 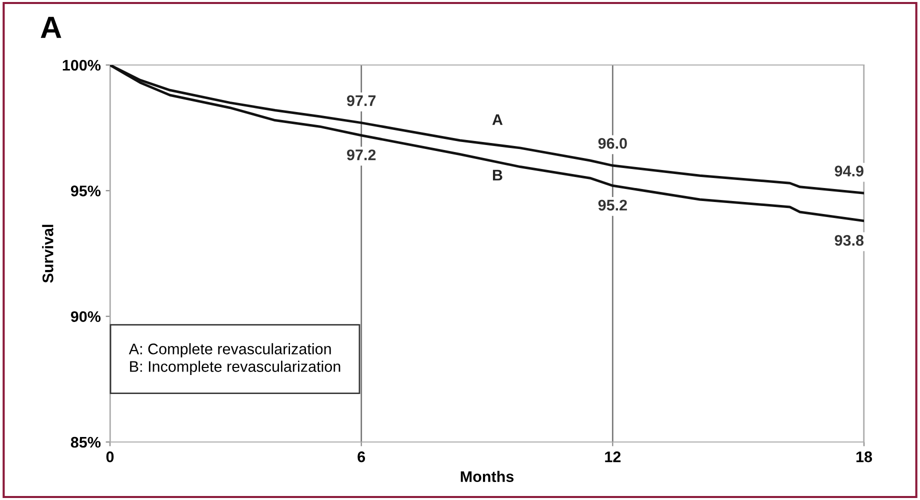 What do you see at coordinates (362, 456) in the screenshot?
I see `x-tick-label: 6` at bounding box center [362, 456].